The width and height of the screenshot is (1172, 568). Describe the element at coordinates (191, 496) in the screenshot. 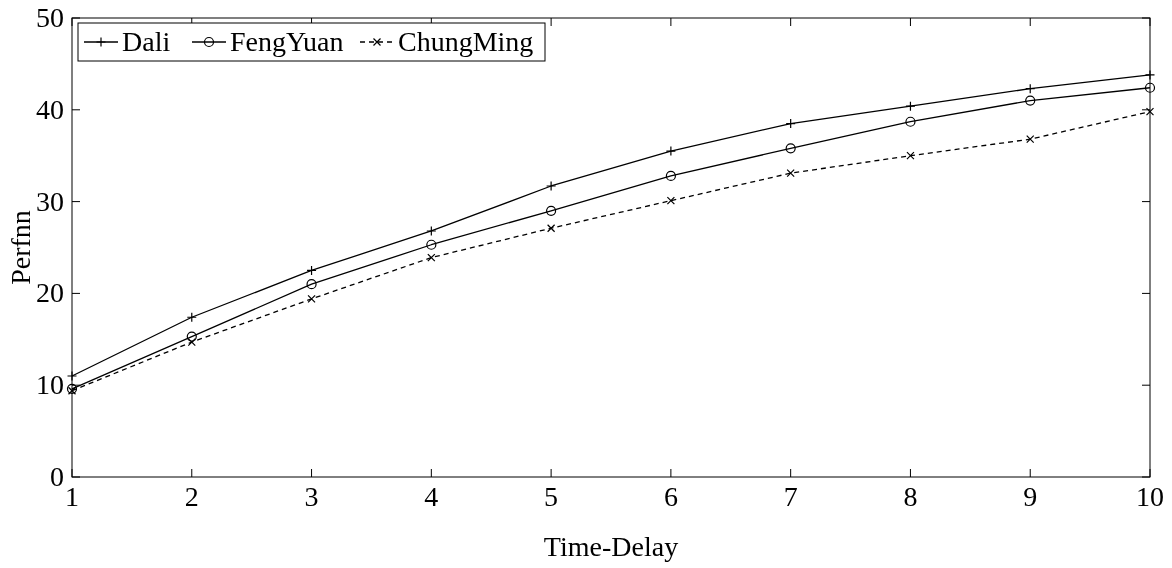

I see `x-tick-label: 2` at that location.